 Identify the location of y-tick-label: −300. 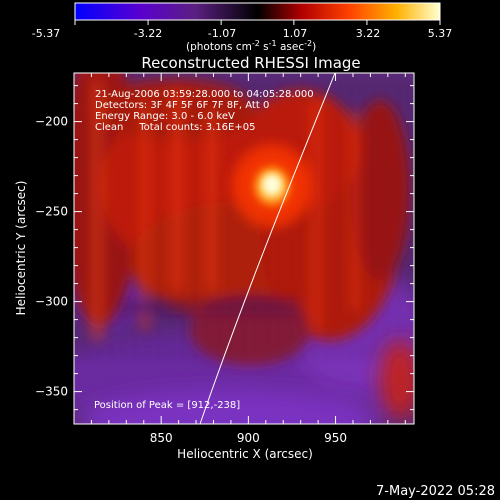
(51, 302).